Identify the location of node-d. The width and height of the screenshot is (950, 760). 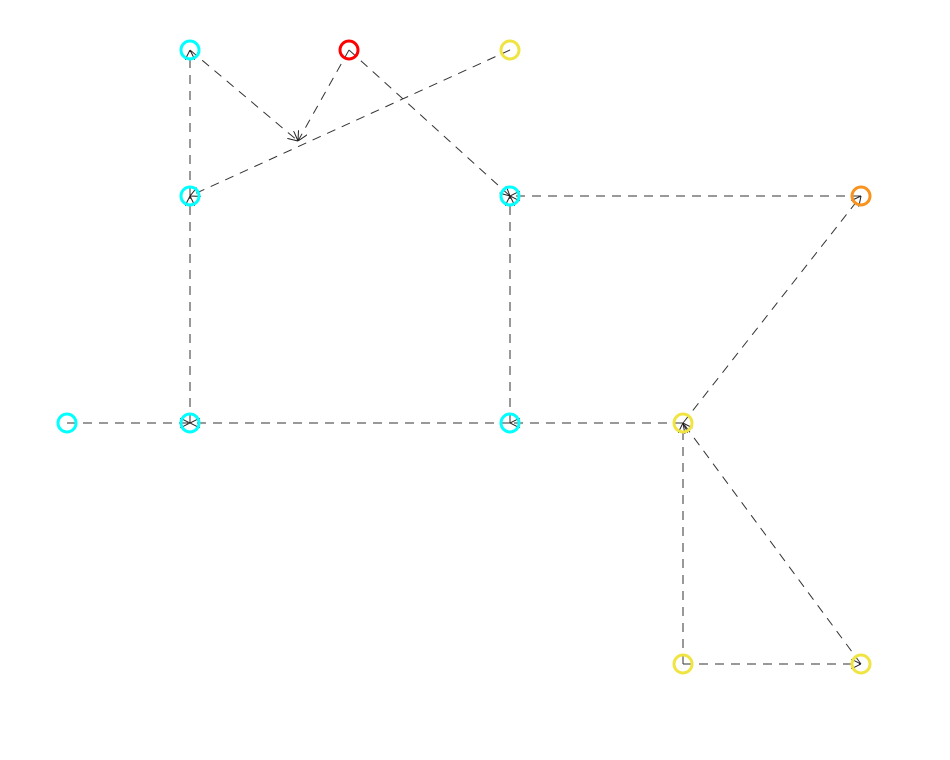
(190, 196).